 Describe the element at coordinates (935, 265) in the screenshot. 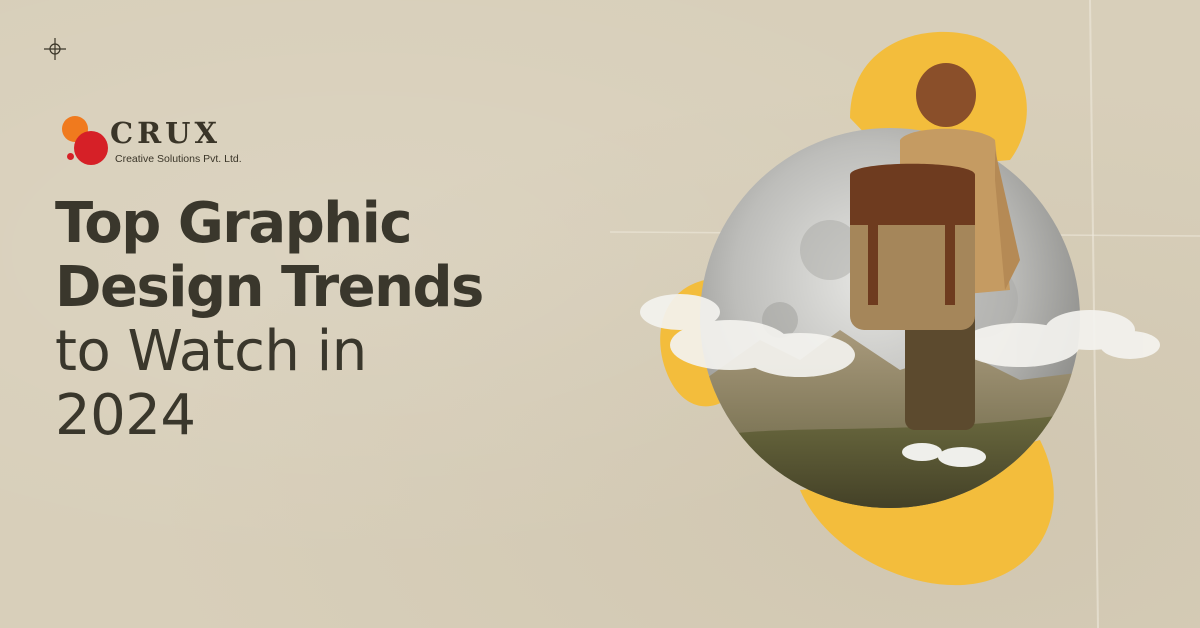

I see `boy-figure` at that location.